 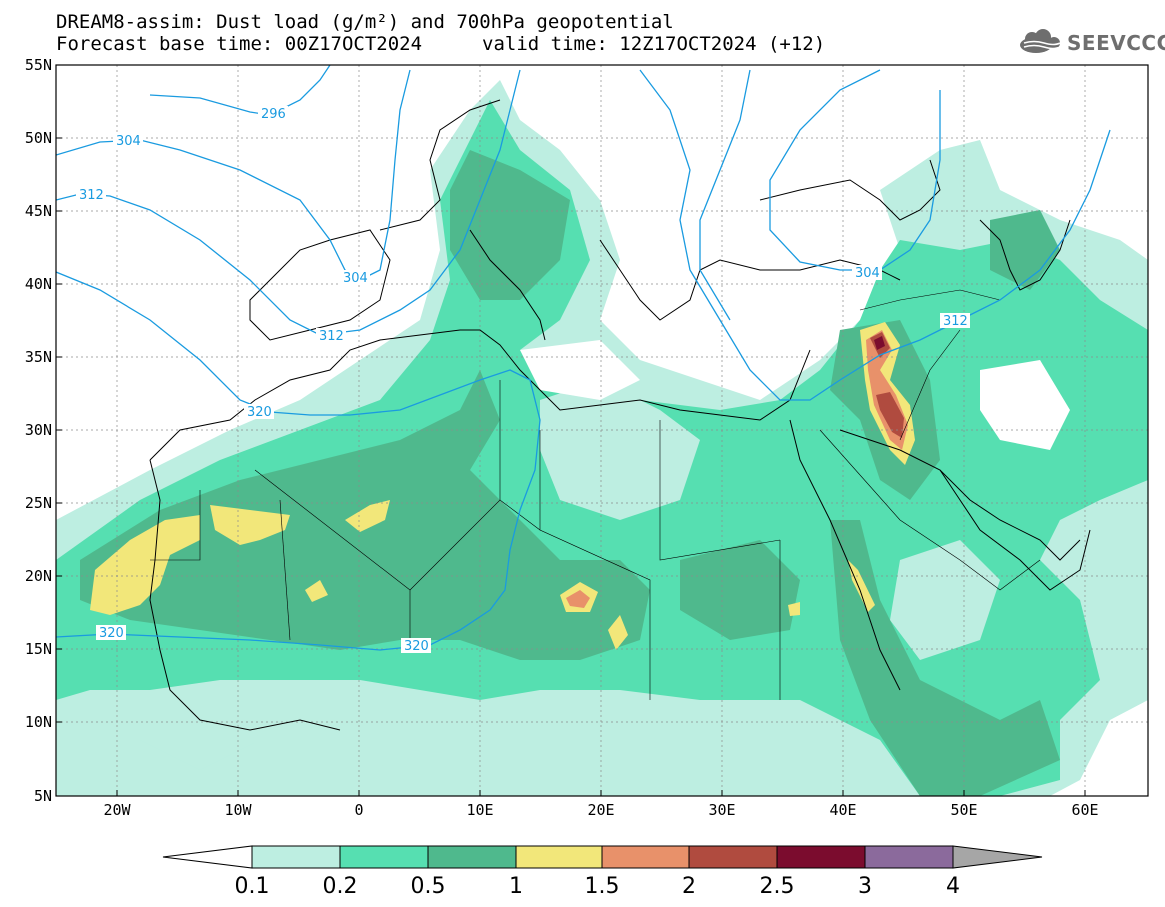 I want to click on forecast-base-time: Forecast base time: 00Z17OCT2024, so click(x=239, y=44).